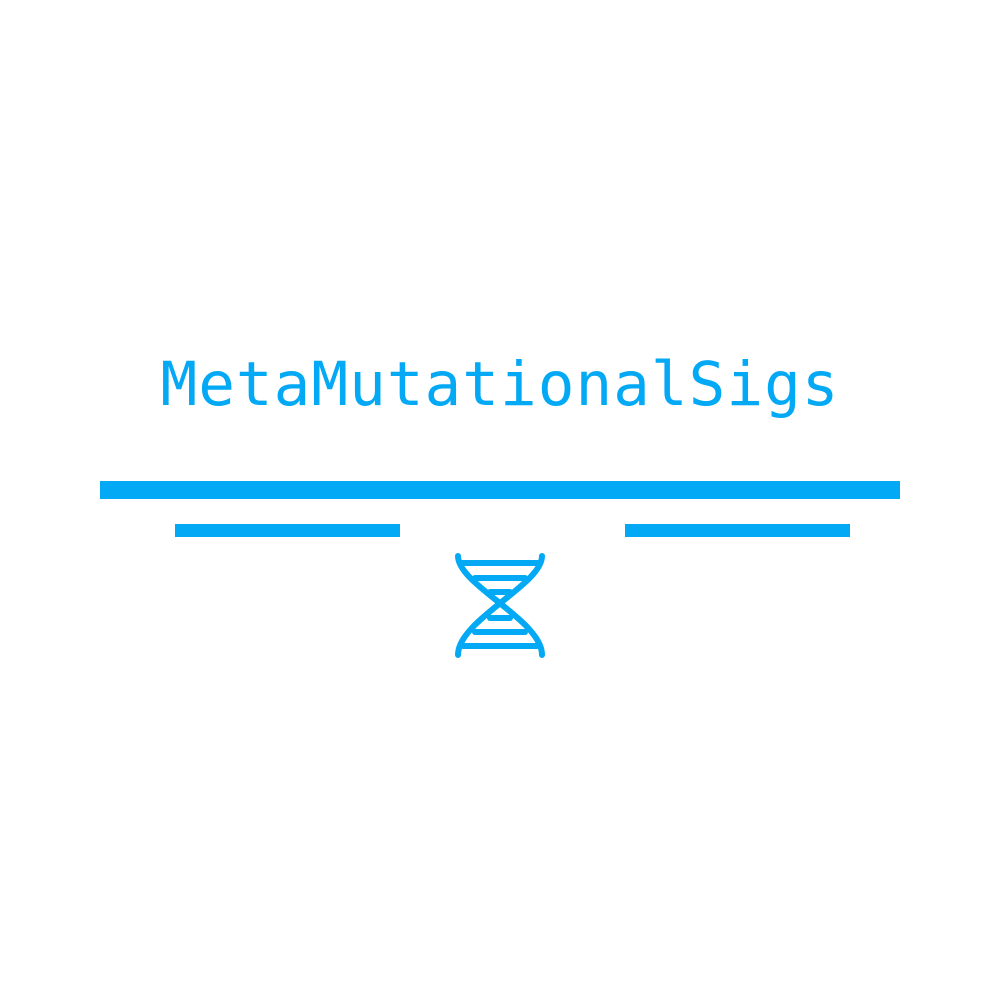  I want to click on logo-title: MetaMutationalSigs, so click(500, 384).